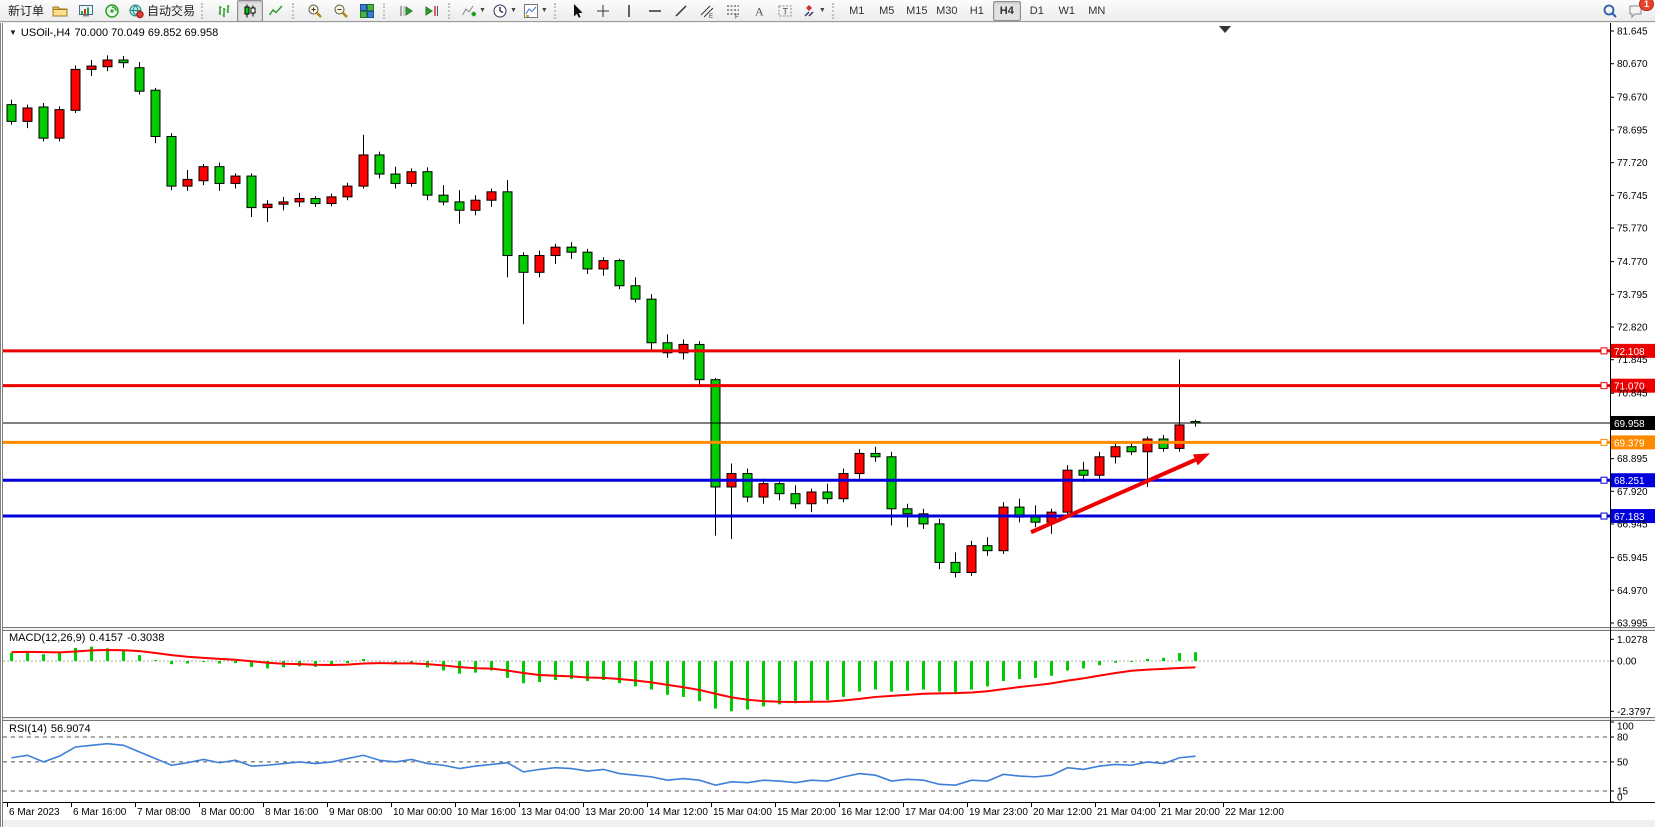  Describe the element at coordinates (1627, 662) in the screenshot. I see `svg-text: 0.00` at that location.